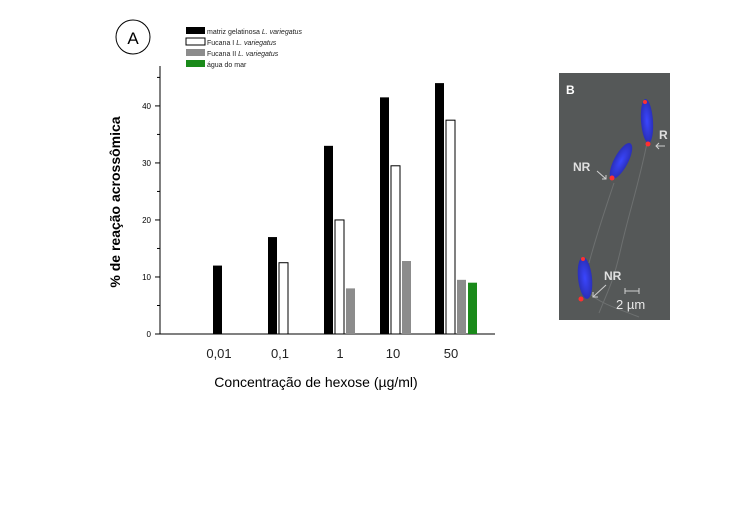 The height and width of the screenshot is (515, 744). I want to click on bar-1-0,1, so click(272, 285).